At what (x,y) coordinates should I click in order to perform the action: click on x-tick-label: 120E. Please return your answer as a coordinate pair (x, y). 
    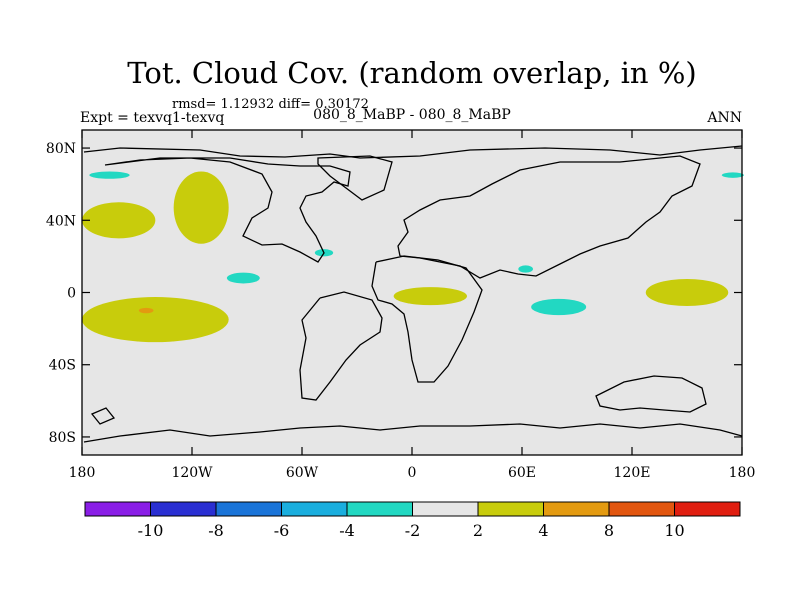
    Looking at the image, I should click on (632, 473).